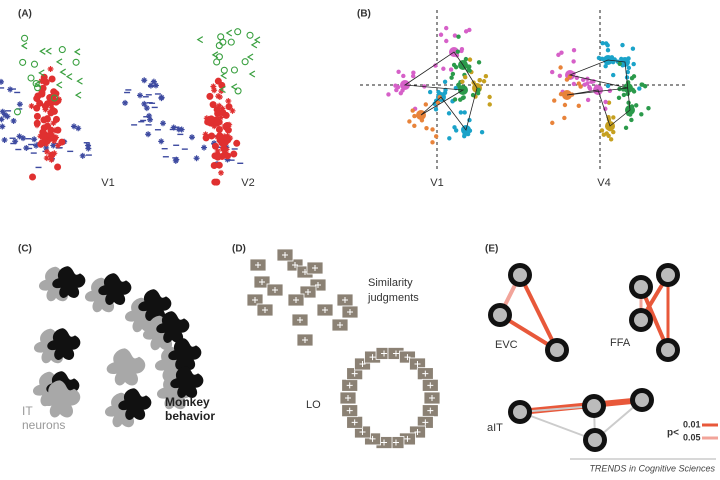 The height and width of the screenshot is (480, 720). What do you see at coordinates (25, 249) in the screenshot?
I see `panel-label: (C)` at bounding box center [25, 249].